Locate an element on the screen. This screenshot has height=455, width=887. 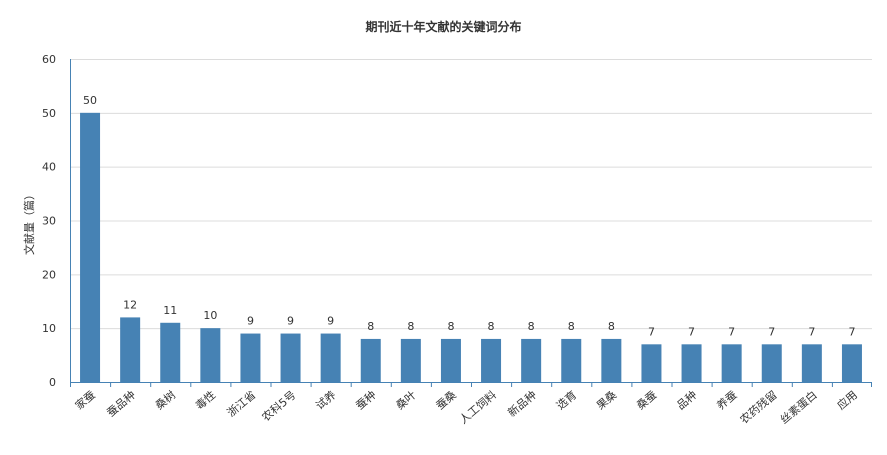
x-tick-label: 桑叶 is located at coordinates (406, 400).